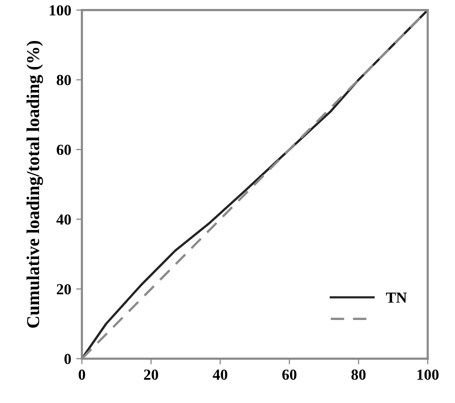  I want to click on y-axis-title: Cumulative loading/total loading (%), so click(35, 184).